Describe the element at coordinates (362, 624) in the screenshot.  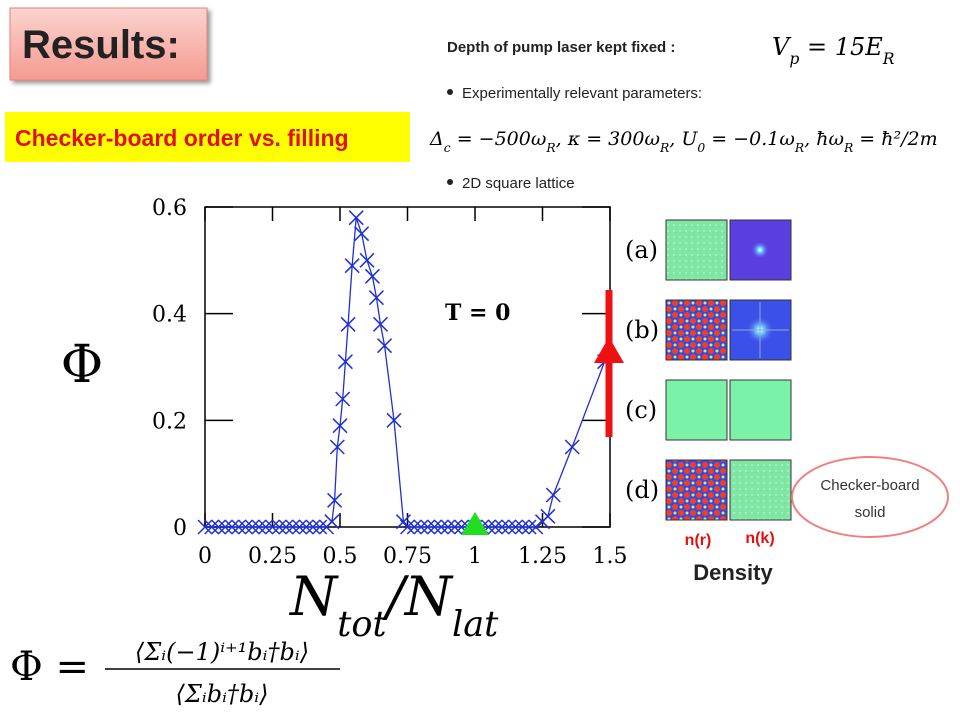
I see `label-part: tot` at that location.